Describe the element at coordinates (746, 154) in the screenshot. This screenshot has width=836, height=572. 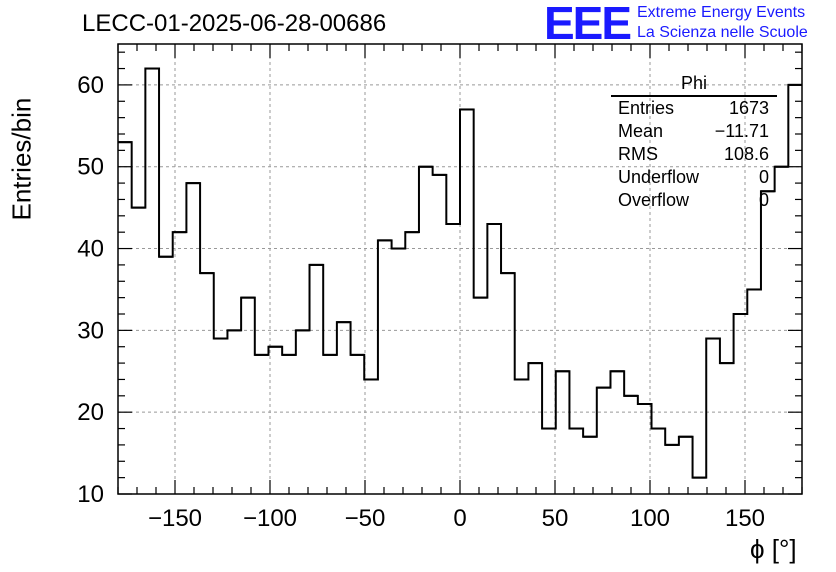
I see `stats-value: 108.6` at that location.